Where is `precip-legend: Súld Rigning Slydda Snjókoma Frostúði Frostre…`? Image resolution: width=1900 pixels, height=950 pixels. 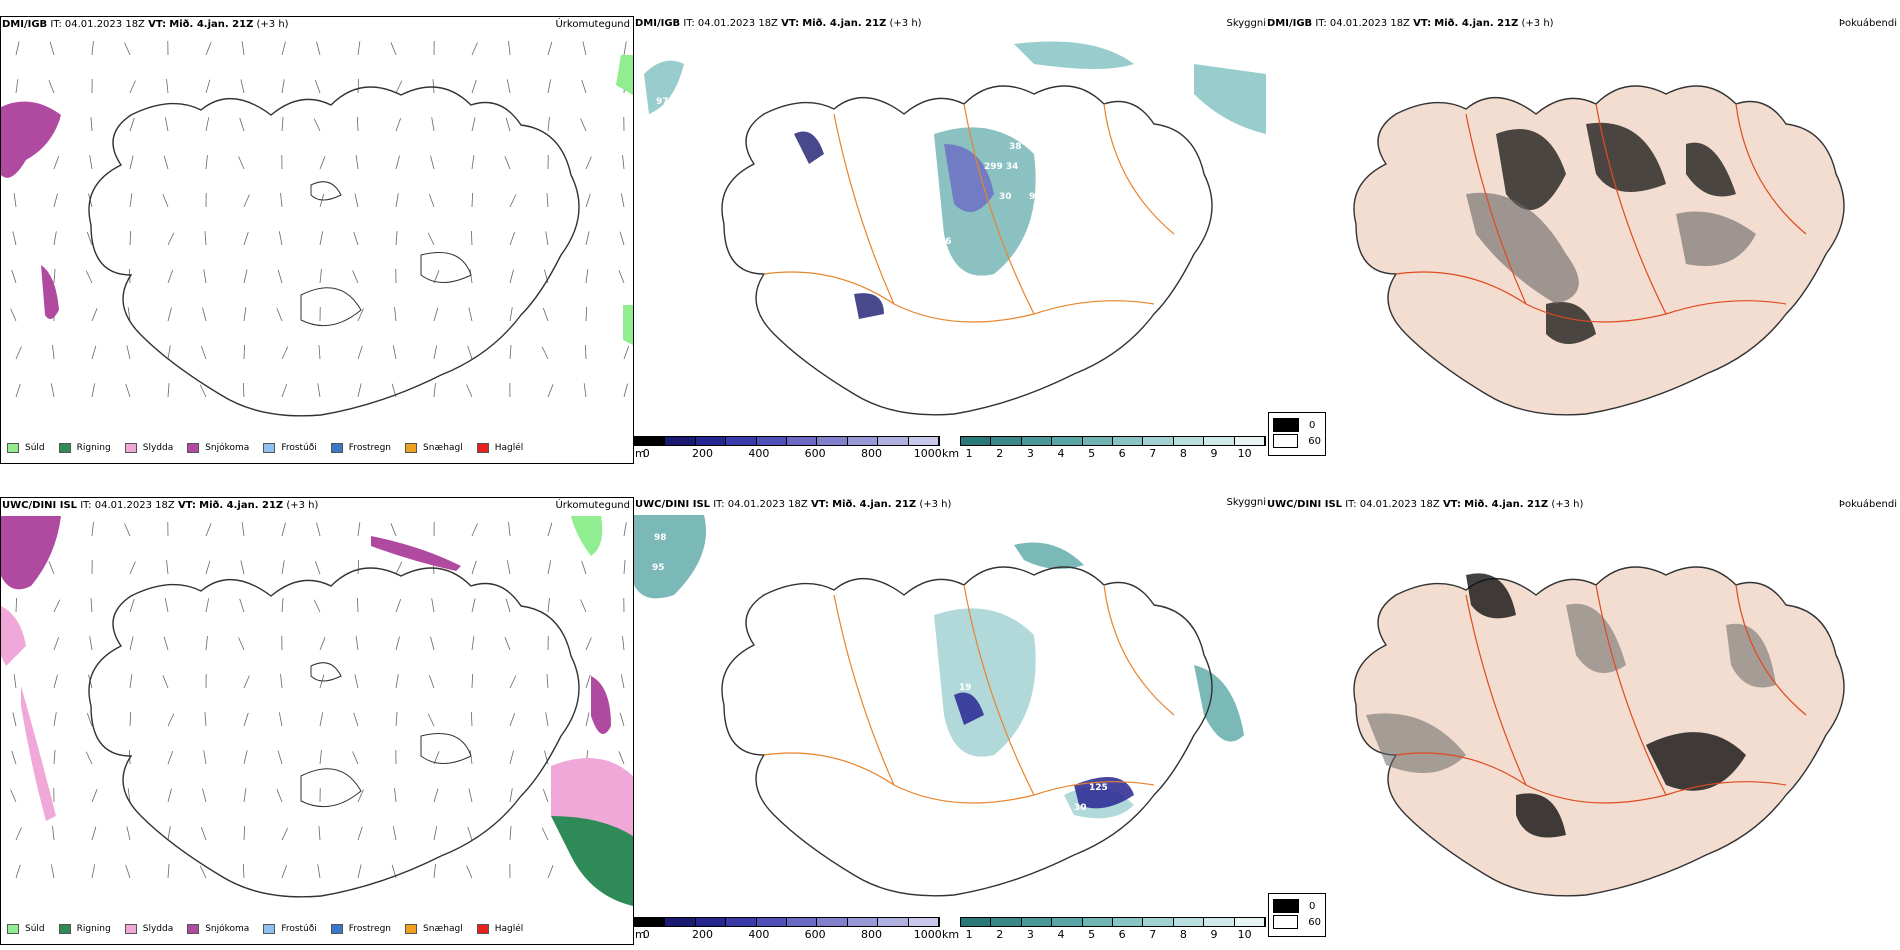
precip-legend: Súld Rigning Slydda Snjókoma Frostúði Frostre… is located at coordinates (272, 448).